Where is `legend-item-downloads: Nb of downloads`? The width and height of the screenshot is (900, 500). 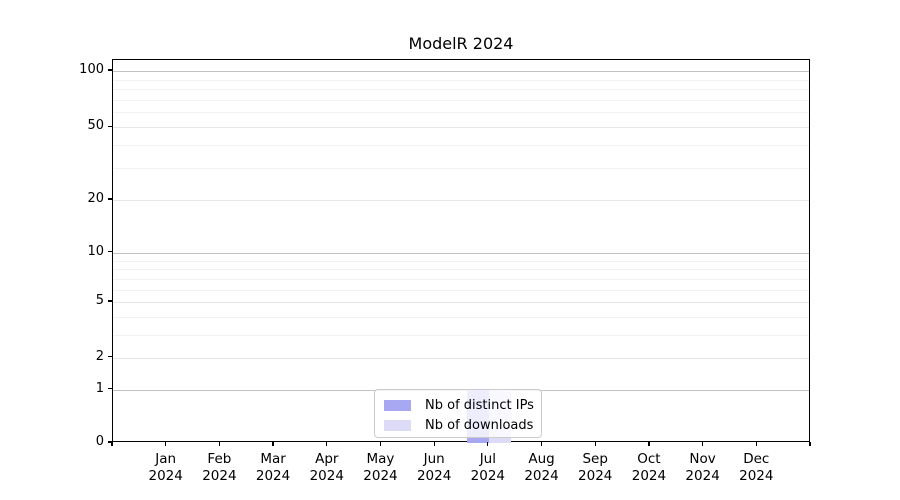
legend-item-downloads: Nb of downloads is located at coordinates (459, 425).